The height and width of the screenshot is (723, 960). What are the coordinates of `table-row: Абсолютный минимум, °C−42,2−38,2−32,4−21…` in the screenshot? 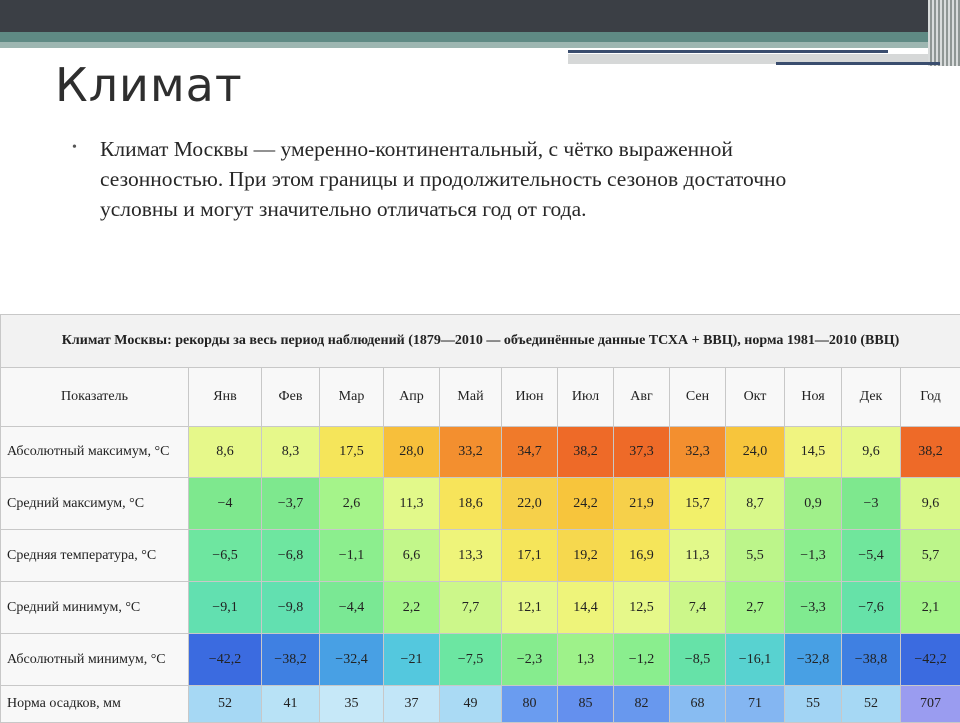 It's located at (480, 660).